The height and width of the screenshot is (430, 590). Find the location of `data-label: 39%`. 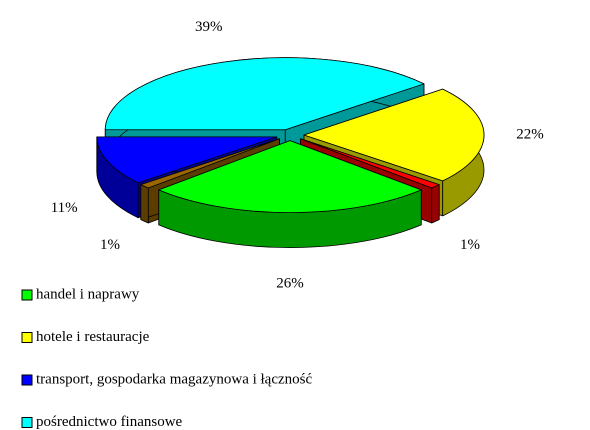

data-label: 39% is located at coordinates (209, 27).